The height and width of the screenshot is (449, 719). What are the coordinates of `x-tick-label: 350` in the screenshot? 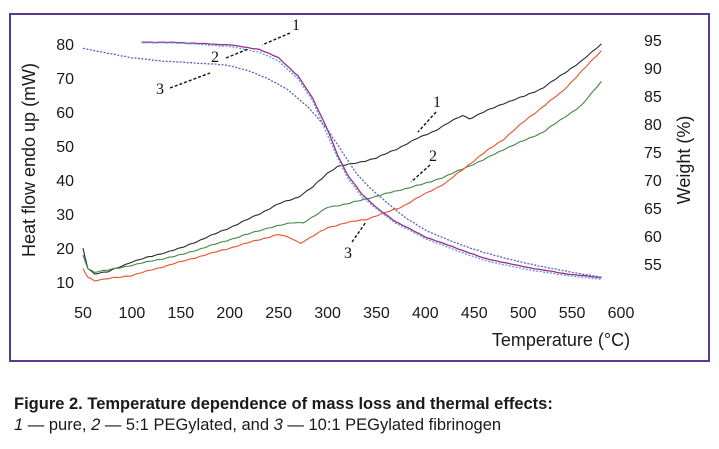 It's located at (376, 313).